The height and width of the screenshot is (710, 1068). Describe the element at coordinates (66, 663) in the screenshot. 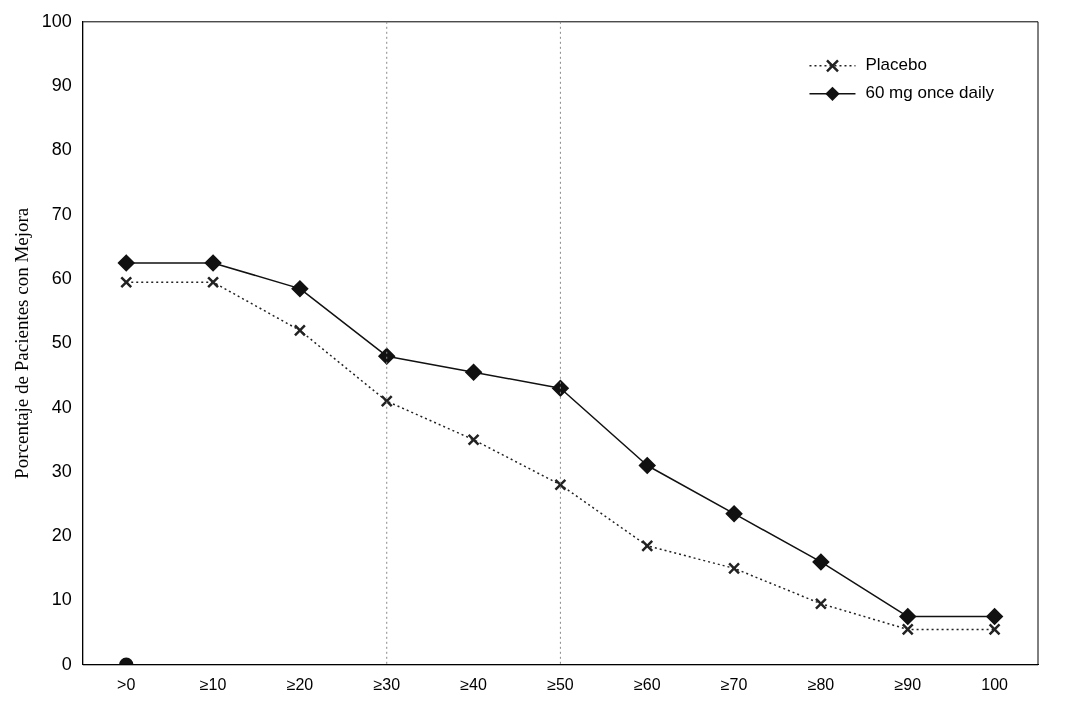

I see `y-tick-label: 0` at that location.